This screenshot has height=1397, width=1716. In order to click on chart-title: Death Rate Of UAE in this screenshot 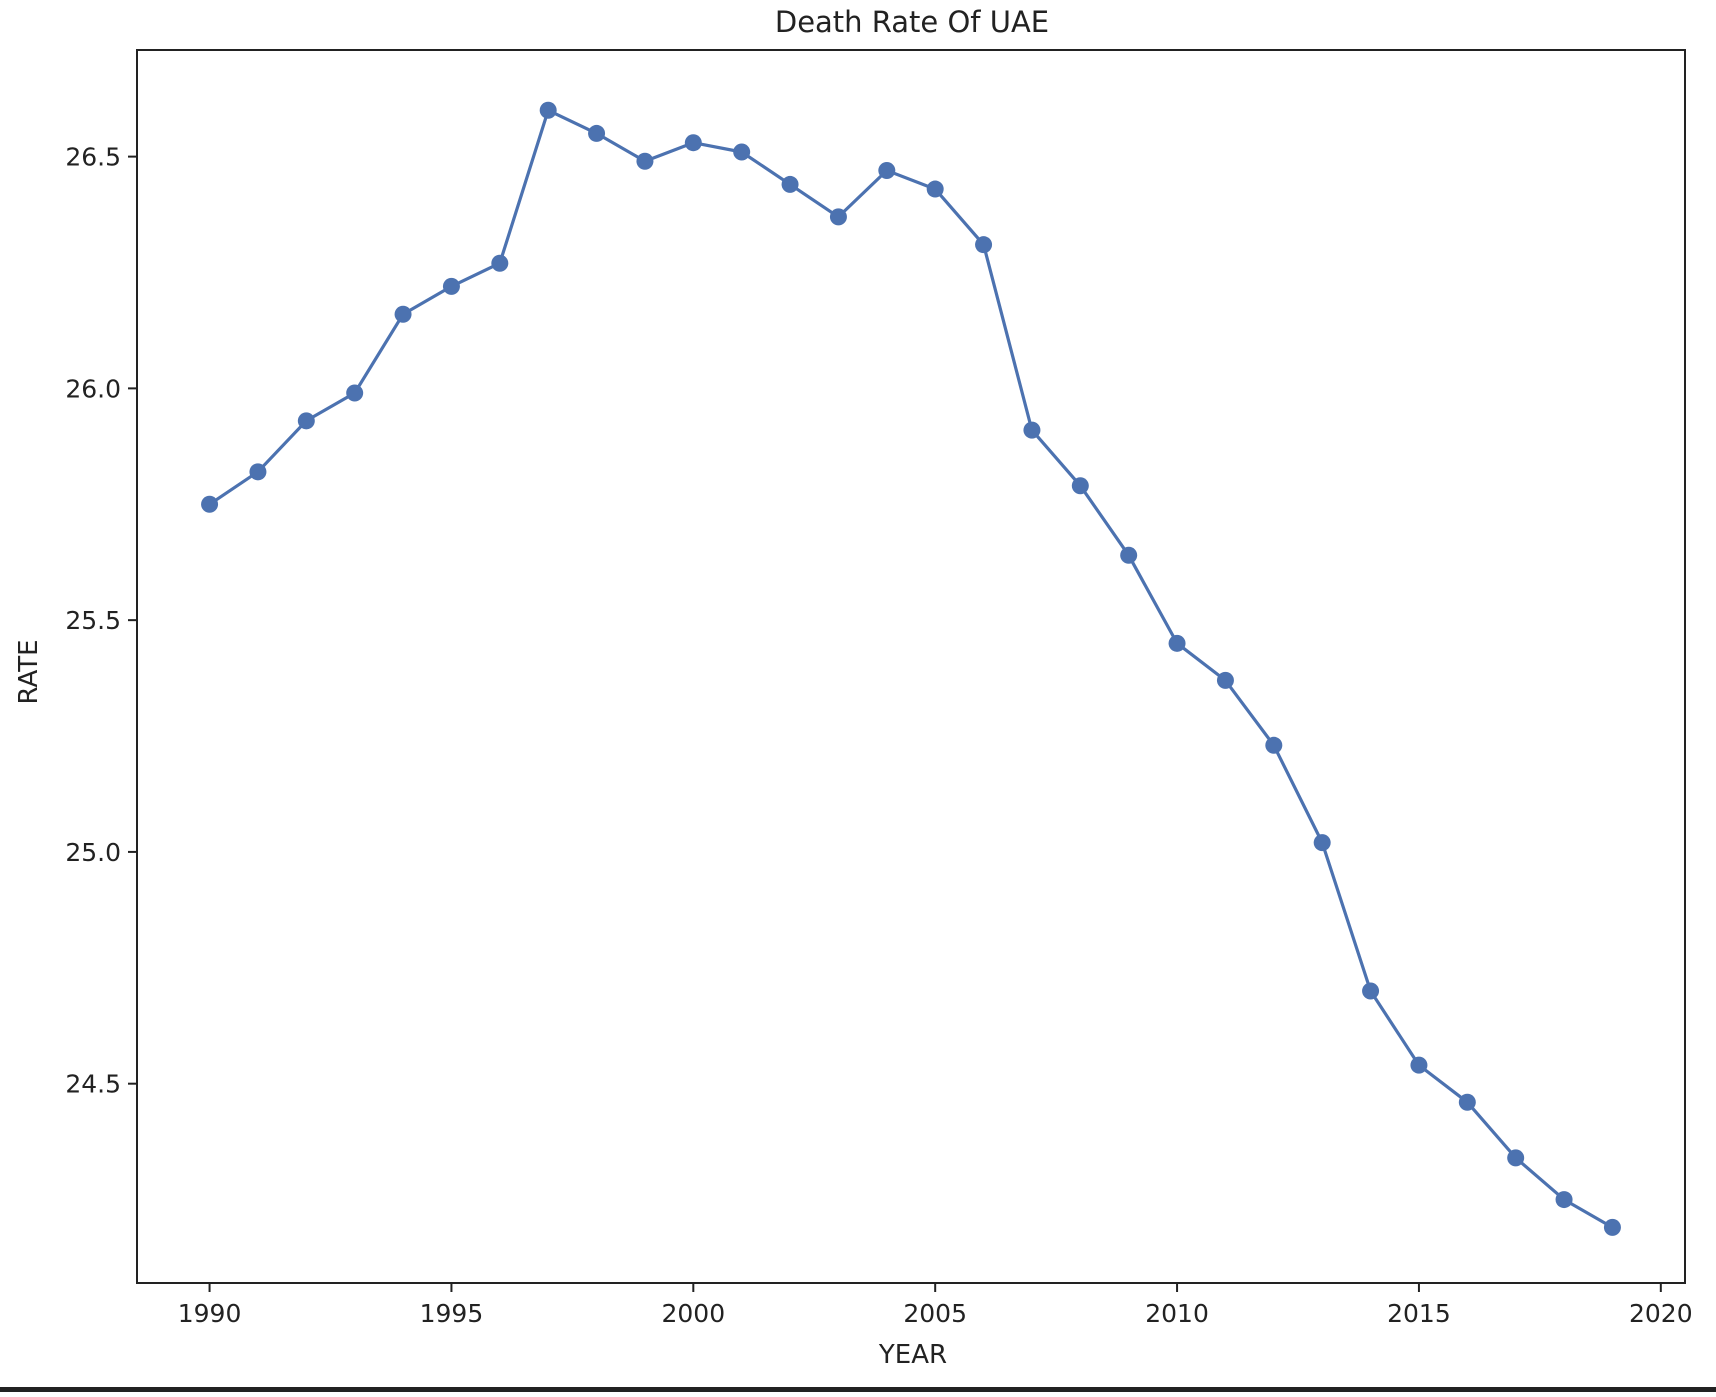, I will do `click(912, 22)`.